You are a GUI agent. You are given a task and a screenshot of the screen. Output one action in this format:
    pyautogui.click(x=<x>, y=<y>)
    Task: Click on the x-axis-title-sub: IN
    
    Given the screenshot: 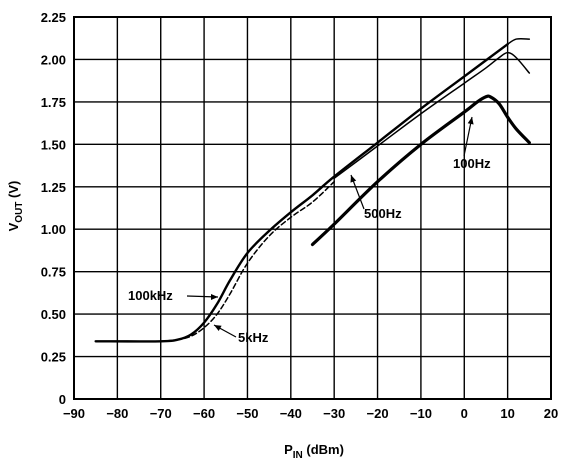 What is the action you would take?
    pyautogui.click(x=298, y=455)
    